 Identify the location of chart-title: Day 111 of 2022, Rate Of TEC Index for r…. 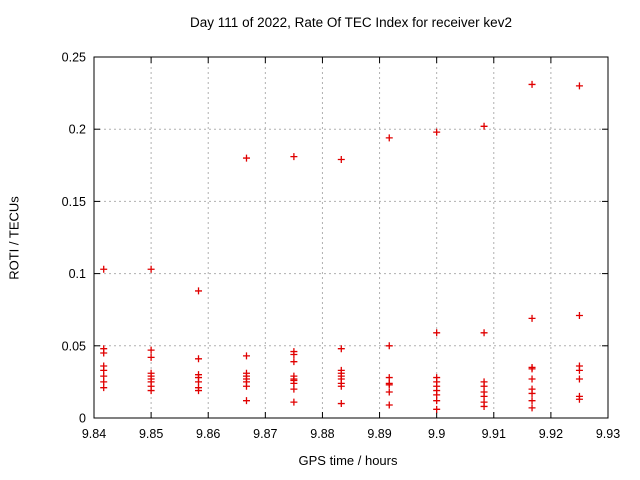
(351, 22).